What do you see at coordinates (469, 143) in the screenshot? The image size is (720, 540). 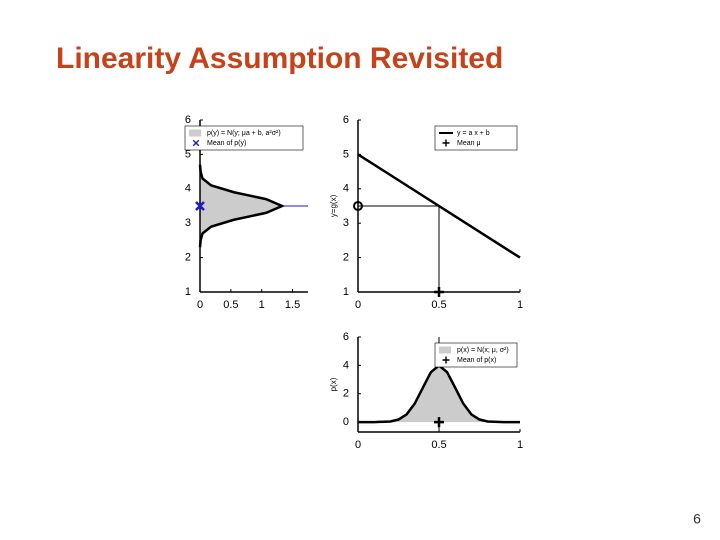 I see `legend-label: Mean μ` at bounding box center [469, 143].